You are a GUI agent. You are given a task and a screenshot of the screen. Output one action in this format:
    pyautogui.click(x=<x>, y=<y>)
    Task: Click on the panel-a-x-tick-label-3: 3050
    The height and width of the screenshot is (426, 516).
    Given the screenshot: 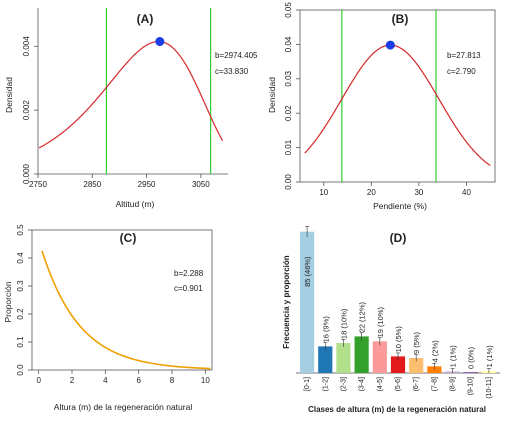 What is the action you would take?
    pyautogui.click(x=201, y=184)
    